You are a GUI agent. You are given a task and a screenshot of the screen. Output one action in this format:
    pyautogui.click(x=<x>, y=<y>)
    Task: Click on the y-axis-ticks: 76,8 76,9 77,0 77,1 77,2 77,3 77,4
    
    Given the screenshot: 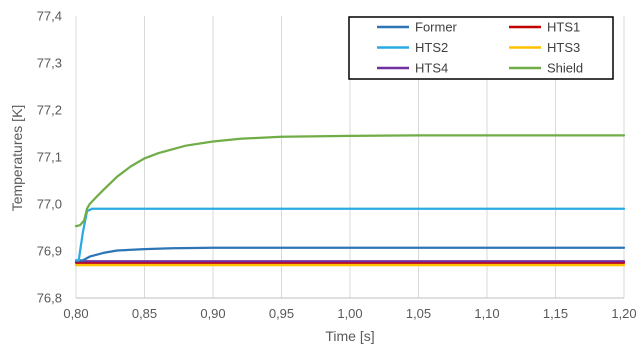 What is the action you would take?
    pyautogui.click(x=49, y=157)
    